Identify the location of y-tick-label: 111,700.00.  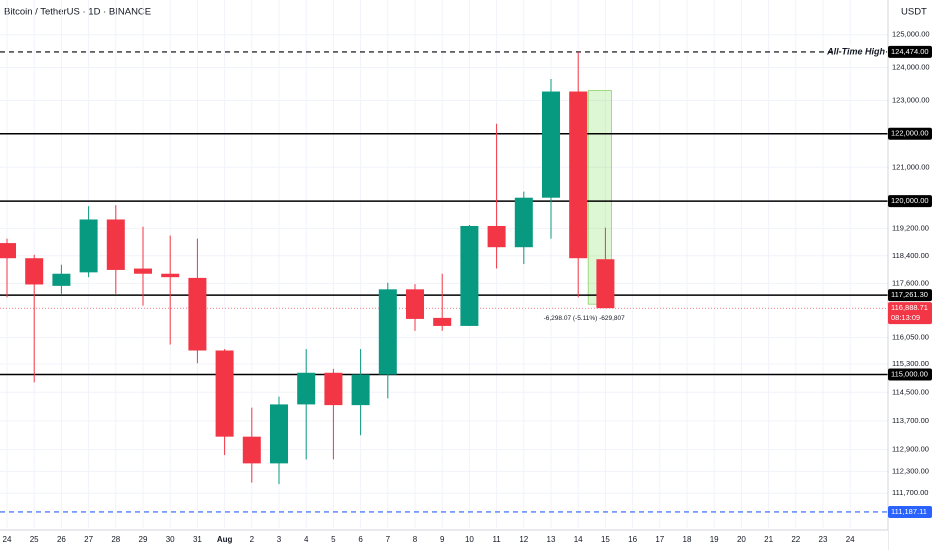
(910, 492).